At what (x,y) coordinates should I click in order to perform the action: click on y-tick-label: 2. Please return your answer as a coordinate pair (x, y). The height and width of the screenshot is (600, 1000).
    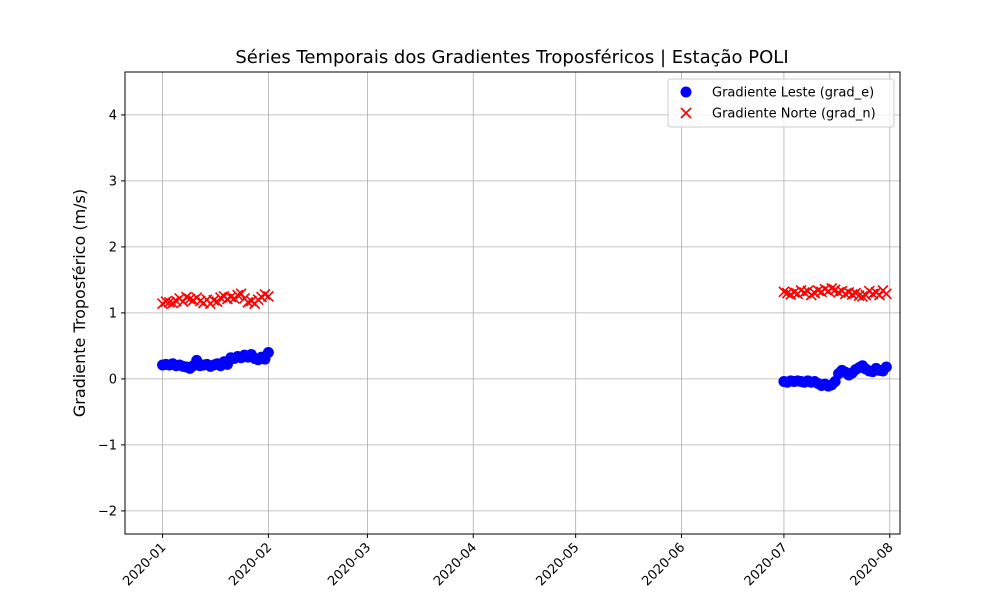
    Looking at the image, I should click on (113, 247).